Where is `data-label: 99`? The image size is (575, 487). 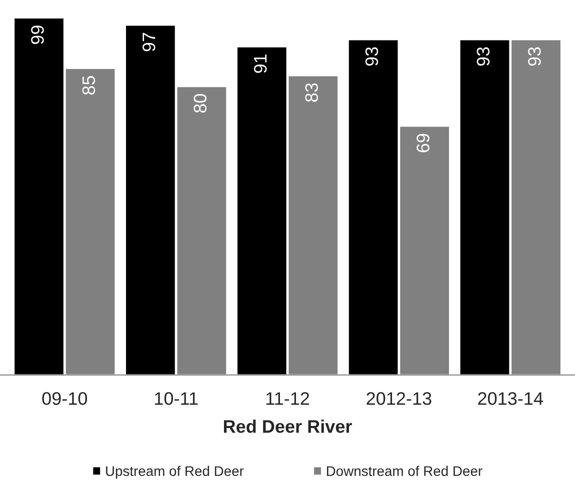 data-label: 99 is located at coordinates (37, 35).